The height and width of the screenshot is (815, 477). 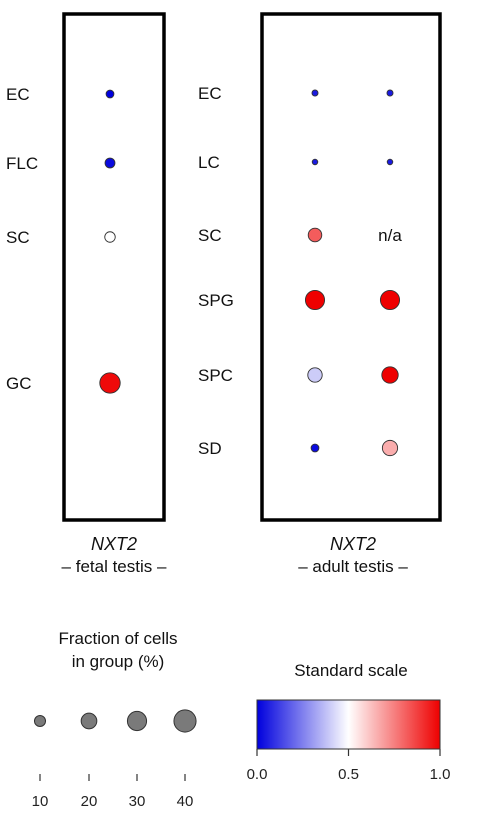 What do you see at coordinates (440, 774) in the screenshot?
I see `colorbar-tick-label-2: 1.0` at bounding box center [440, 774].